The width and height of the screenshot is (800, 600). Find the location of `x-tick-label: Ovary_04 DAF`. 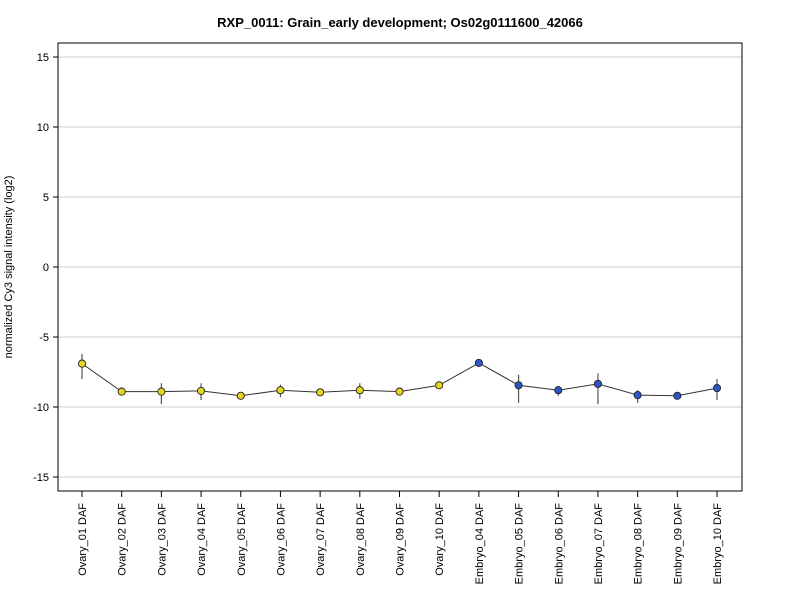

x-tick-label: Ovary_04 DAF is located at coordinates (202, 539).